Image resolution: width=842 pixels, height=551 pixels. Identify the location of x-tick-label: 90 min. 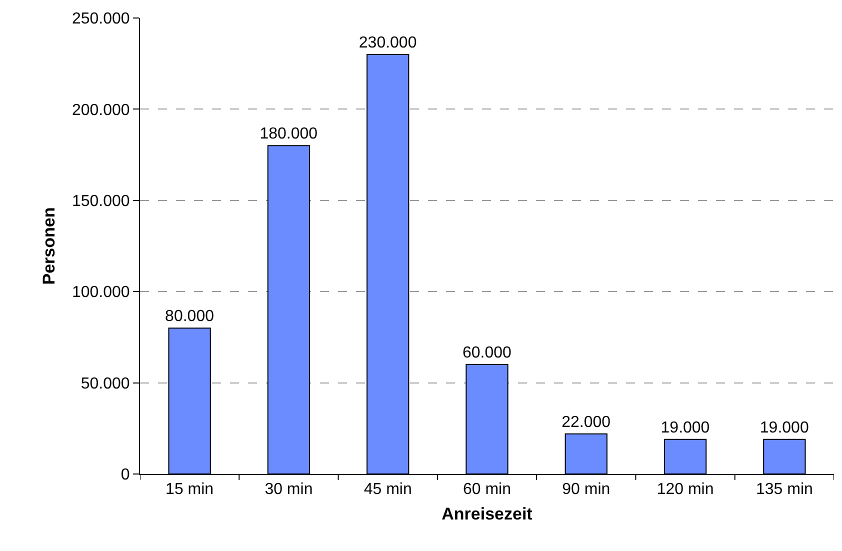
(586, 489).